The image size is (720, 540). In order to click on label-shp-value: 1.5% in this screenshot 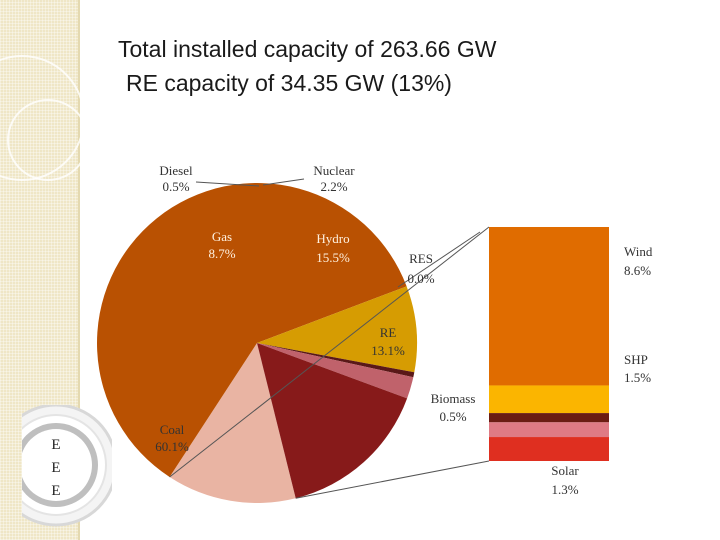, I will do `click(637, 377)`.